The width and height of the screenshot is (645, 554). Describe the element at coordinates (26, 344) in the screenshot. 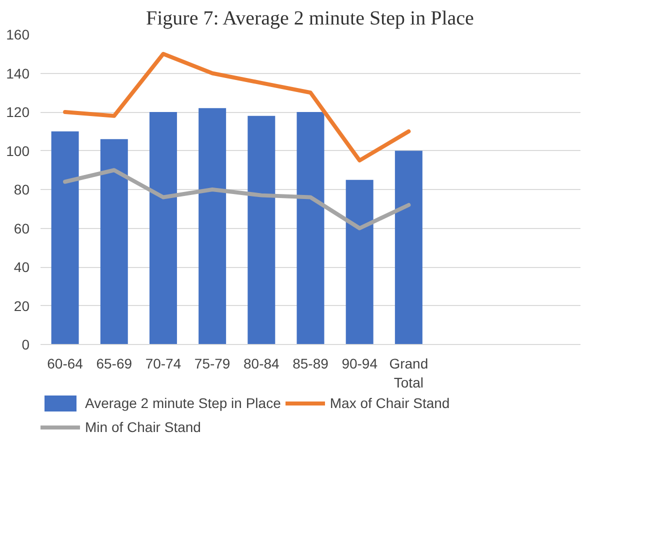

I see `y-tick-label: 0` at that location.